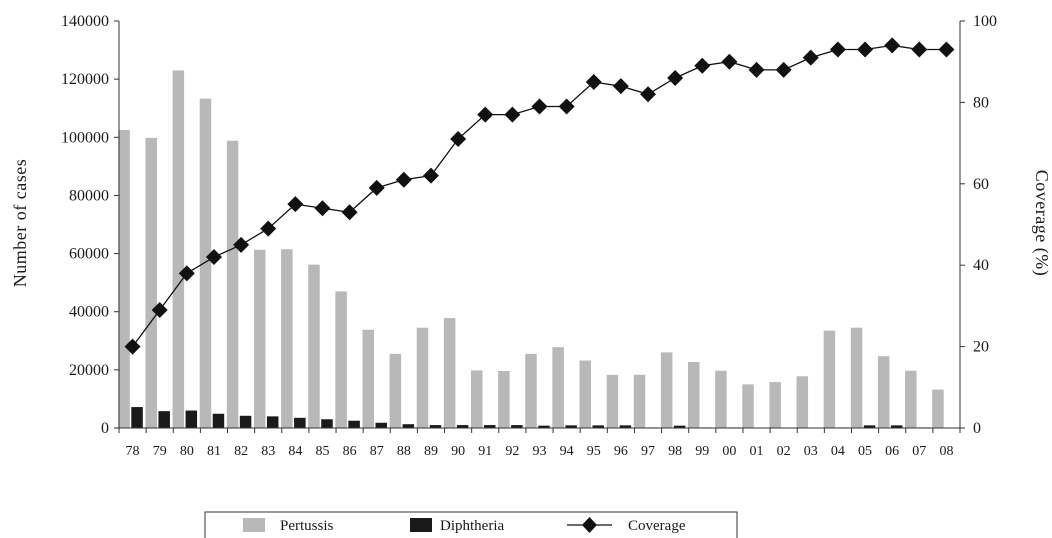  Describe the element at coordinates (350, 451) in the screenshot. I see `x-tick-label: 86` at that location.